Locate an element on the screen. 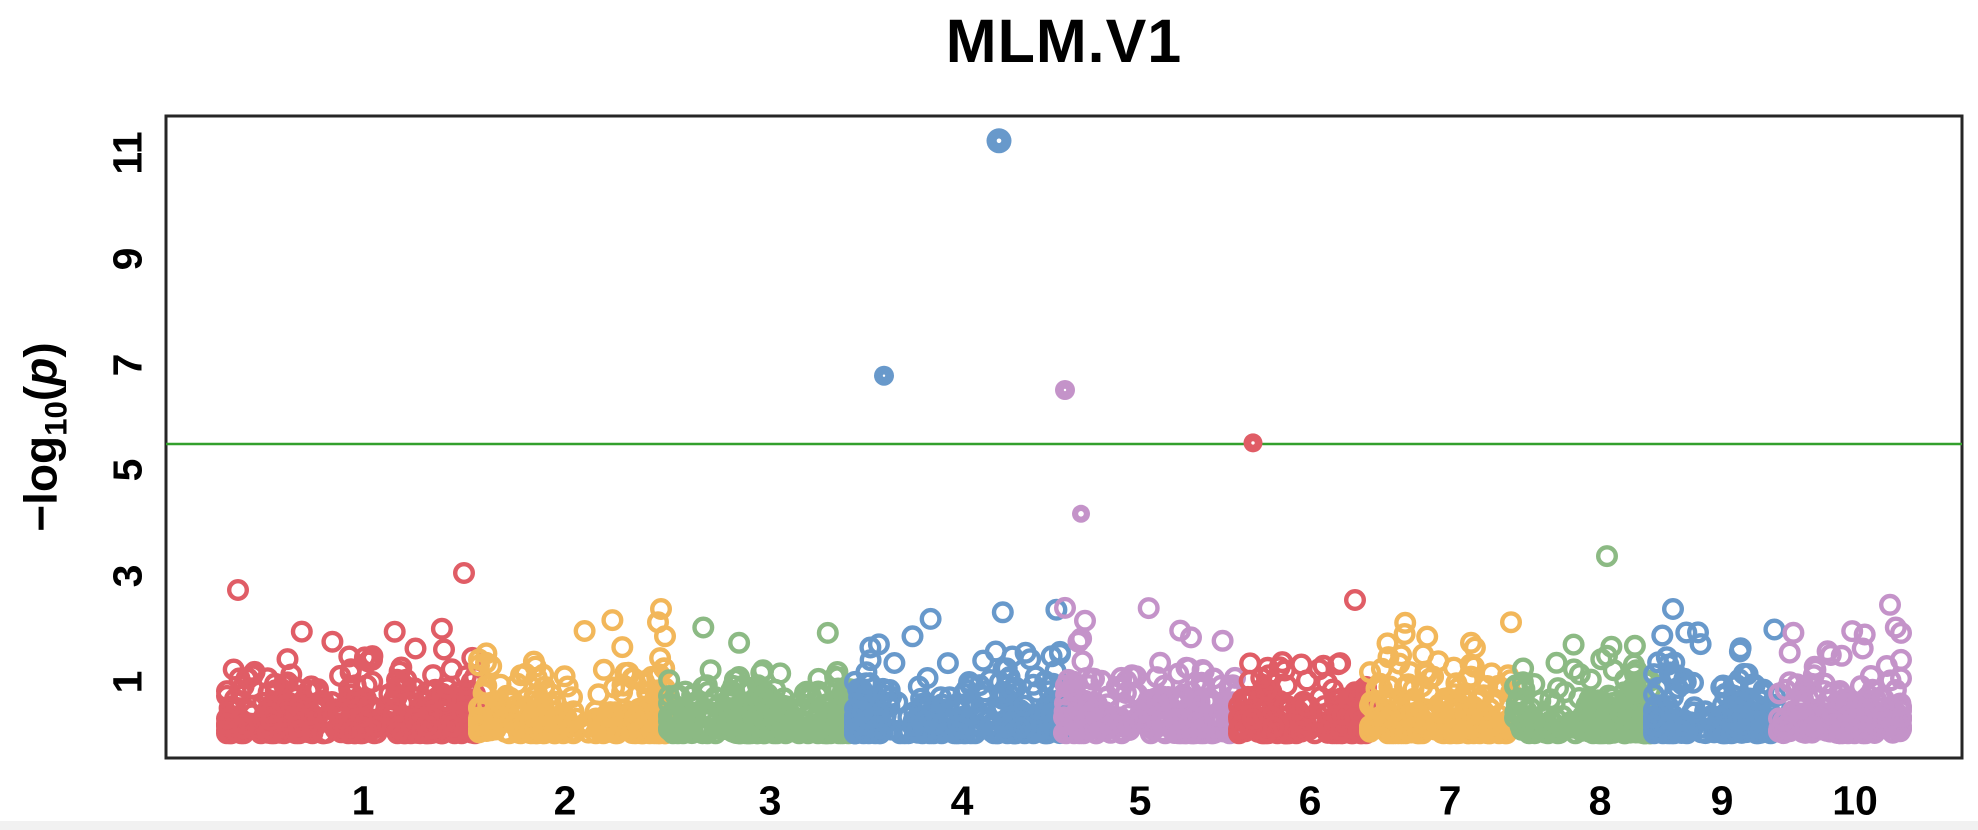 The height and width of the screenshot is (830, 1978). x-tick-label: 8 is located at coordinates (1600, 800).